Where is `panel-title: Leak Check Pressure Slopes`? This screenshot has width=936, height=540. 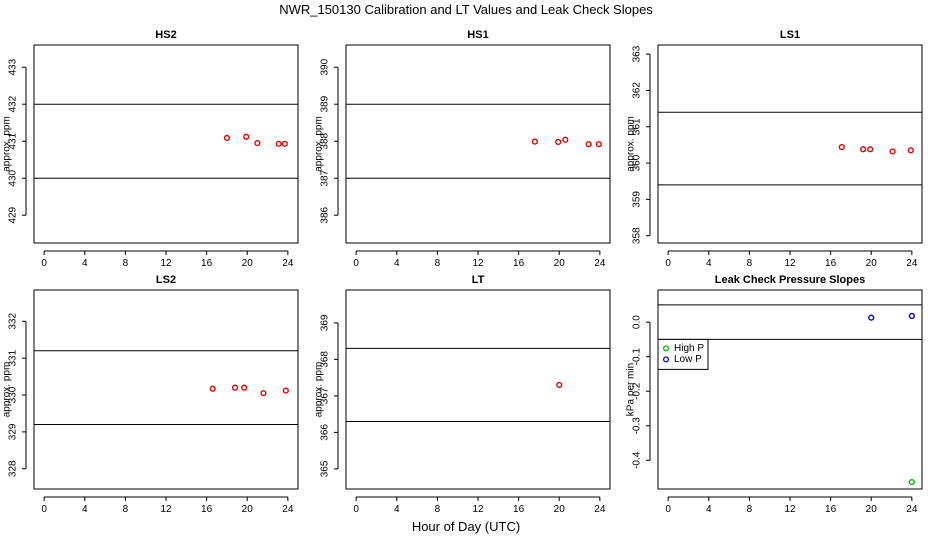
panel-title: Leak Check Pressure Slopes is located at coordinates (790, 280).